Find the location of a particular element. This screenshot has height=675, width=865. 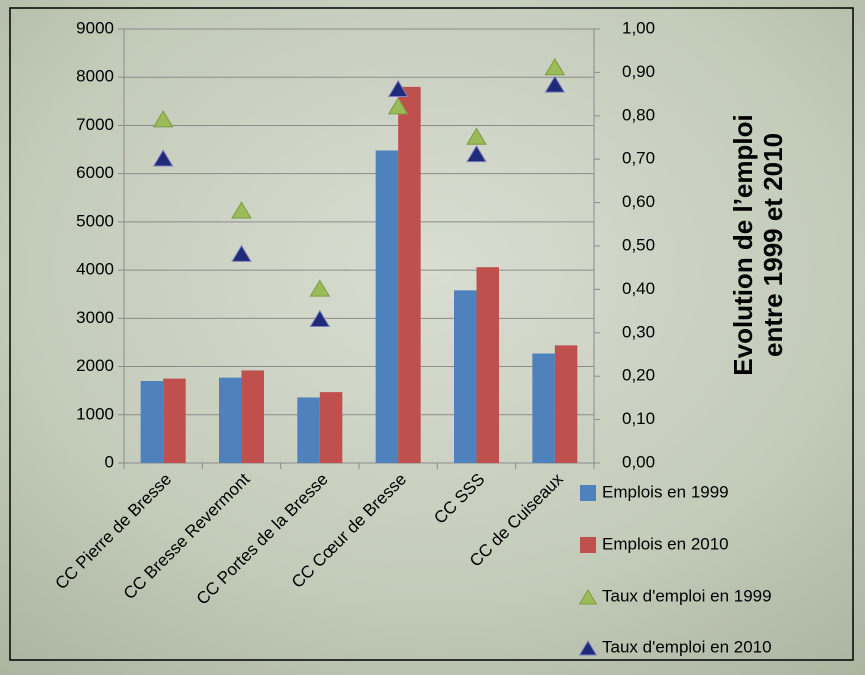

y2-axis-label-line: entre 1999 et 2010 is located at coordinates (773, 245).